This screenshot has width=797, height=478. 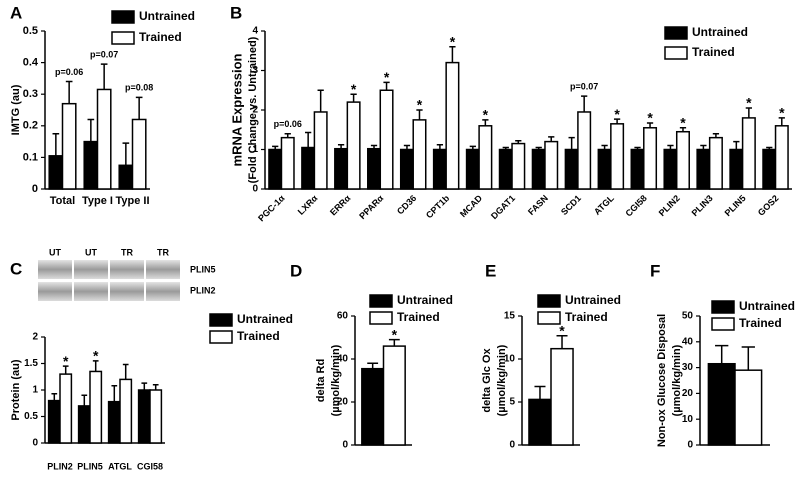 I want to click on y-tick-label: 0.1, so click(x=30, y=157).